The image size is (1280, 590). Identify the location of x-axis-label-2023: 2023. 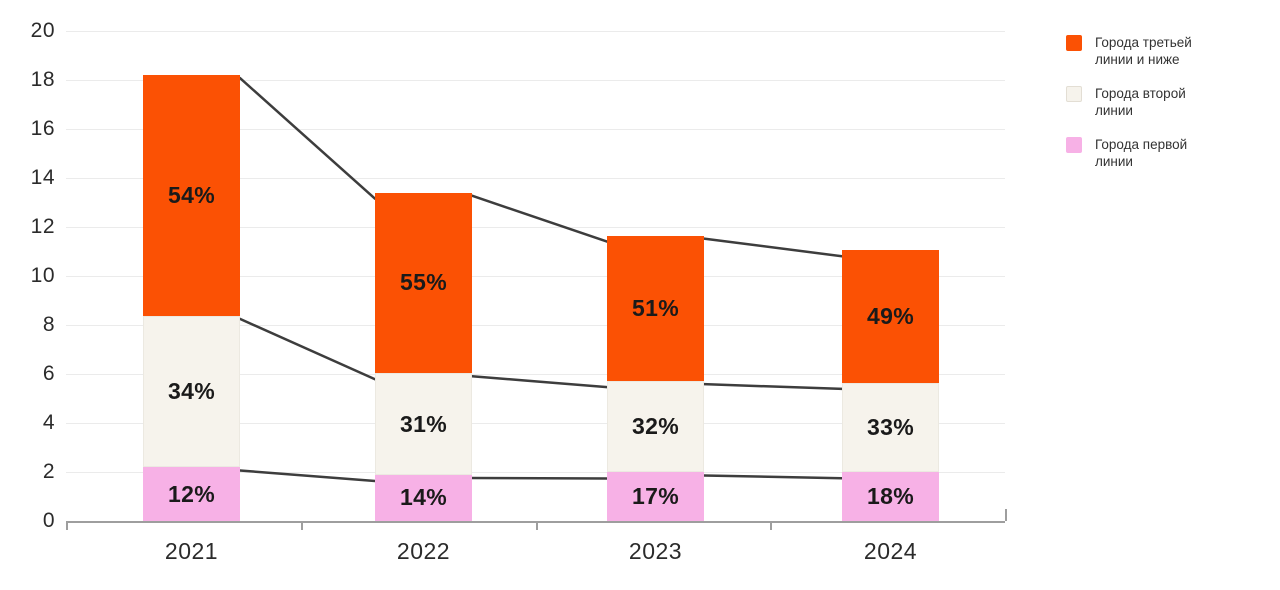
(655, 551).